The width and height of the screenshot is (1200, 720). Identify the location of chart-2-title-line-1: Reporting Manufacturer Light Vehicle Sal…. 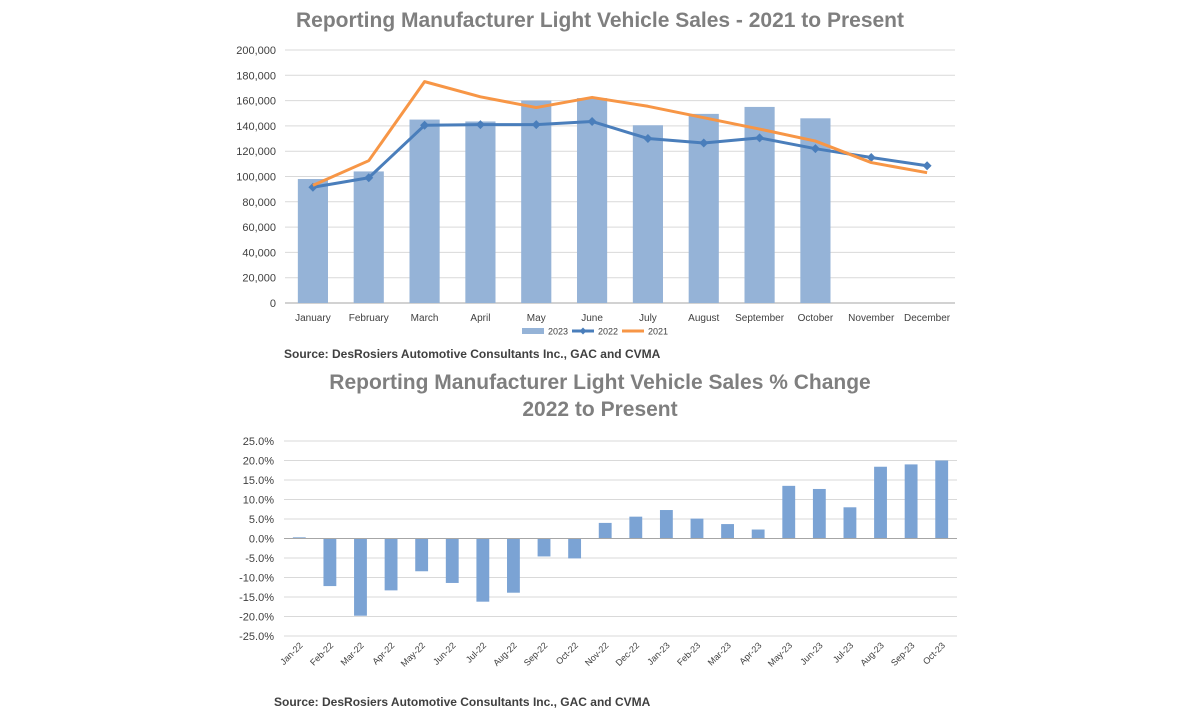
(600, 382).